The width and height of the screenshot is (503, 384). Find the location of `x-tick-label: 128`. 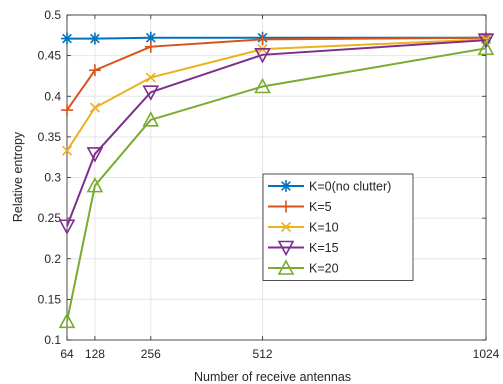

x-tick-label: 128 is located at coordinates (95, 354).